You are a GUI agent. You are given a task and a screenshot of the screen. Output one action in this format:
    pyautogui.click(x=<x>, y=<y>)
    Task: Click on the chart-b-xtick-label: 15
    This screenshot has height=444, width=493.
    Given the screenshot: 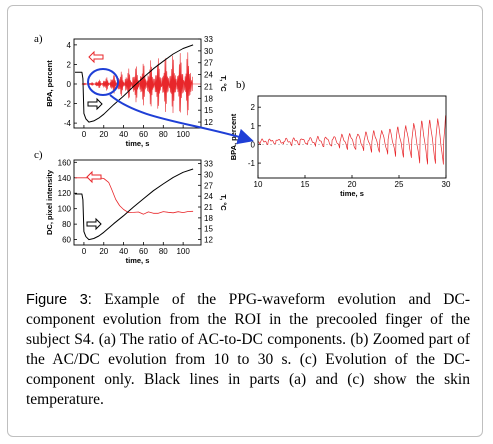 What is the action you would take?
    pyautogui.click(x=305, y=184)
    